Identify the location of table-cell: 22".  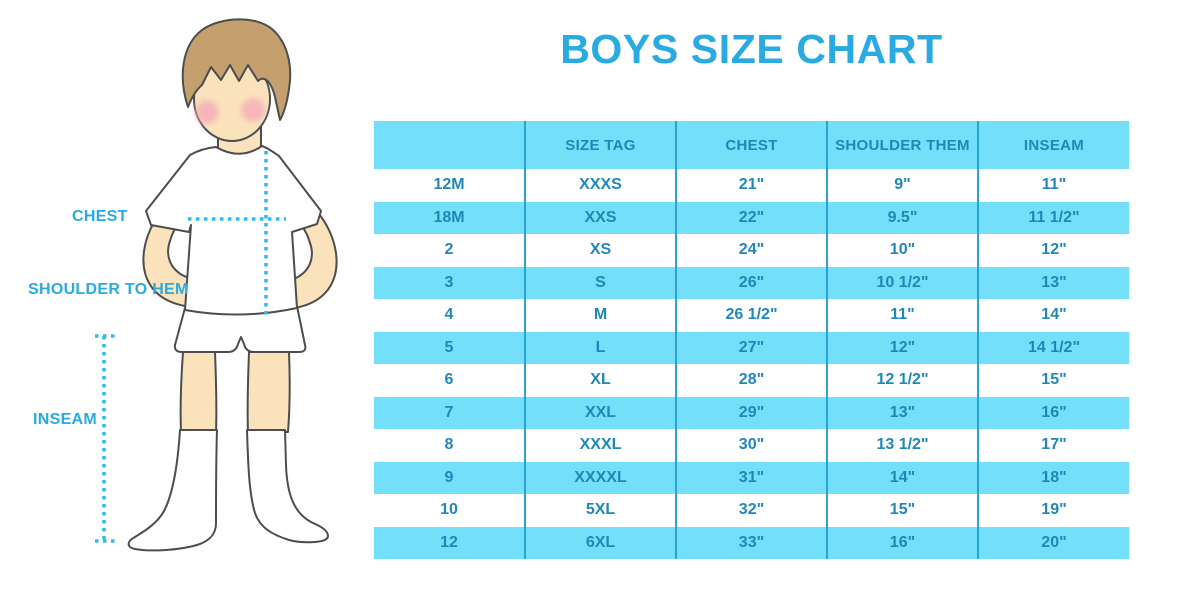
(752, 217).